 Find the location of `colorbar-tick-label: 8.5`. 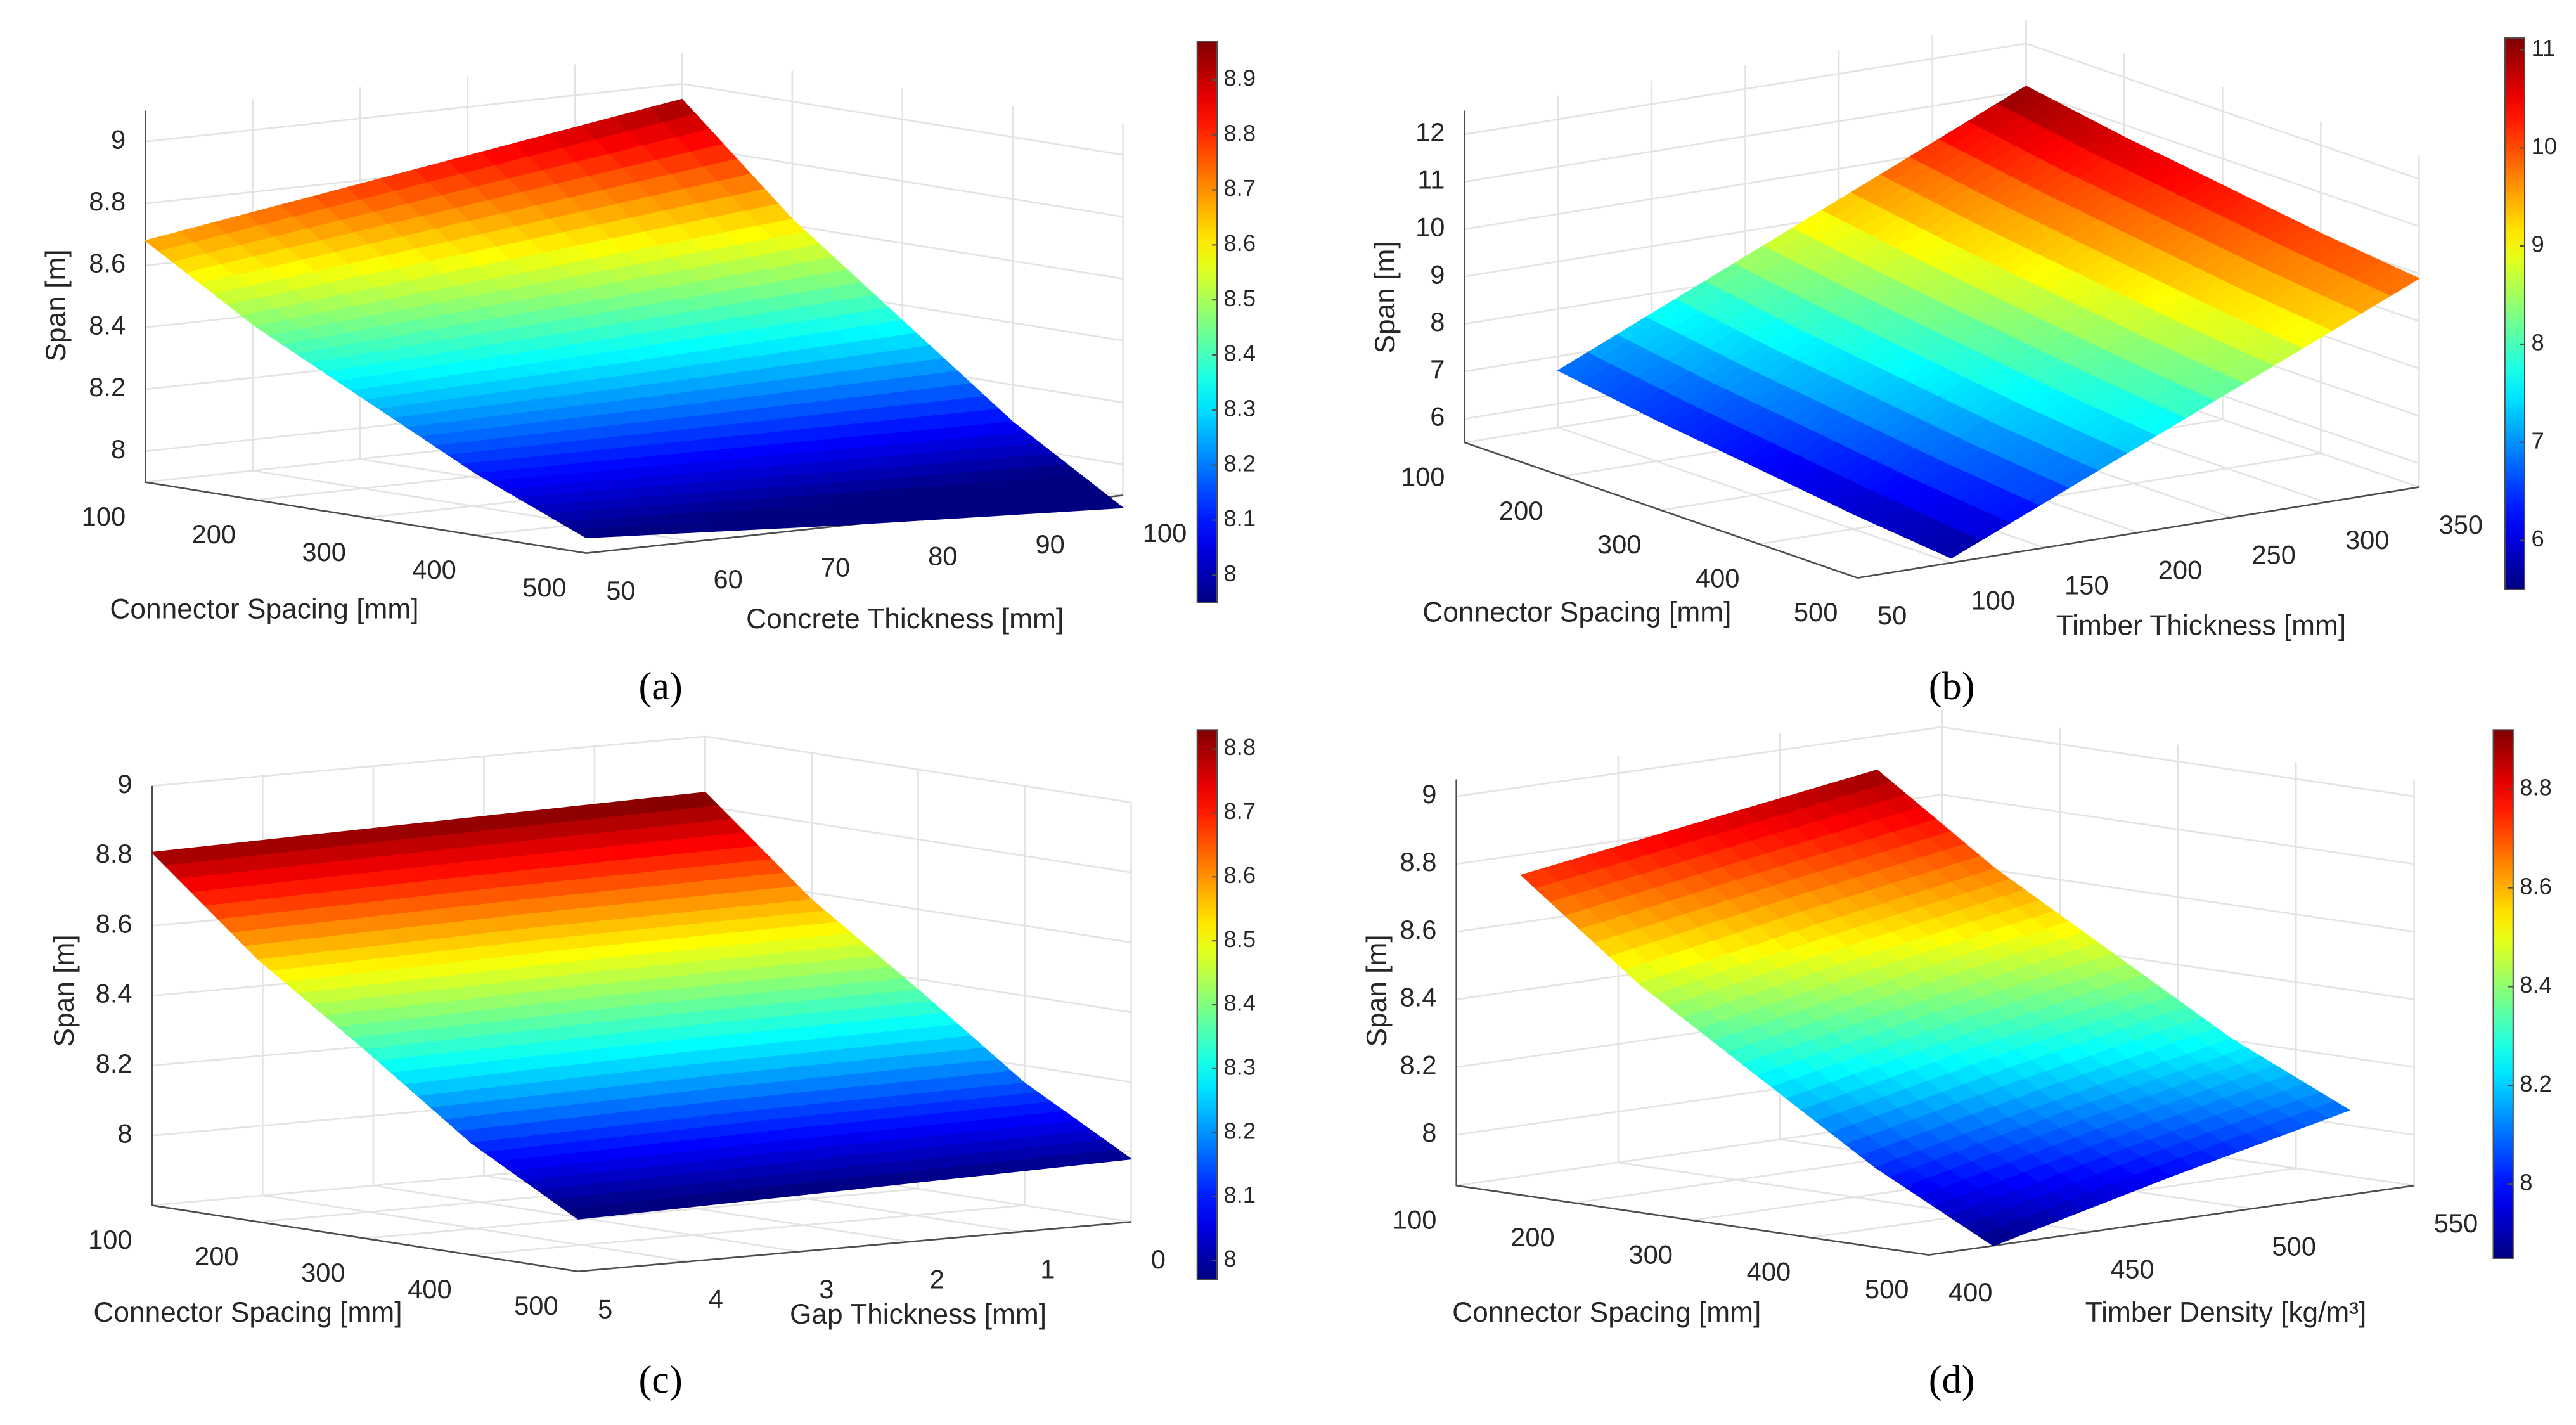

colorbar-tick-label: 8.5 is located at coordinates (1239, 939).